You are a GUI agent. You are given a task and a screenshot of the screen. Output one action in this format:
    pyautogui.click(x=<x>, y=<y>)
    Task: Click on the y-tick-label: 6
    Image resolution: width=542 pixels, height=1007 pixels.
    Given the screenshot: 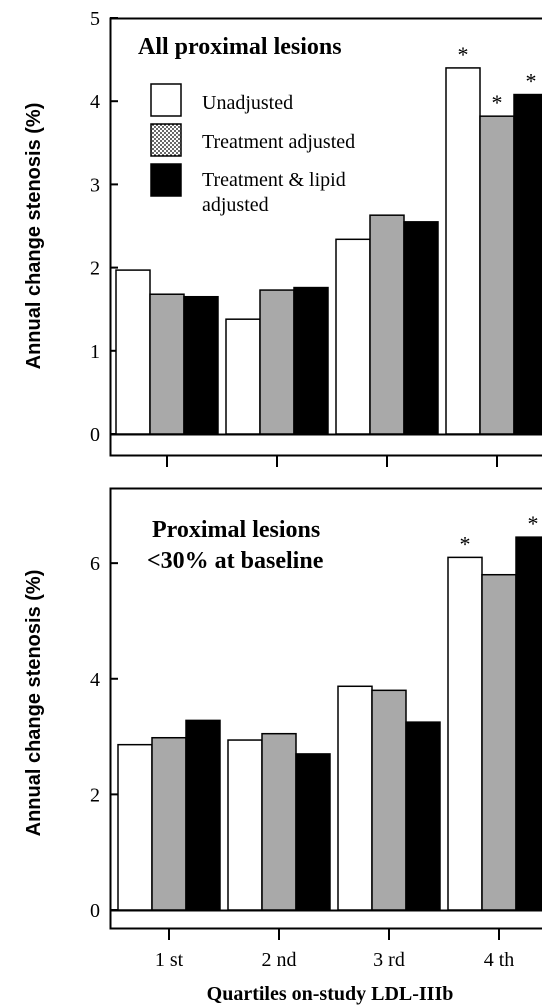 What is the action you would take?
    pyautogui.click(x=95, y=564)
    